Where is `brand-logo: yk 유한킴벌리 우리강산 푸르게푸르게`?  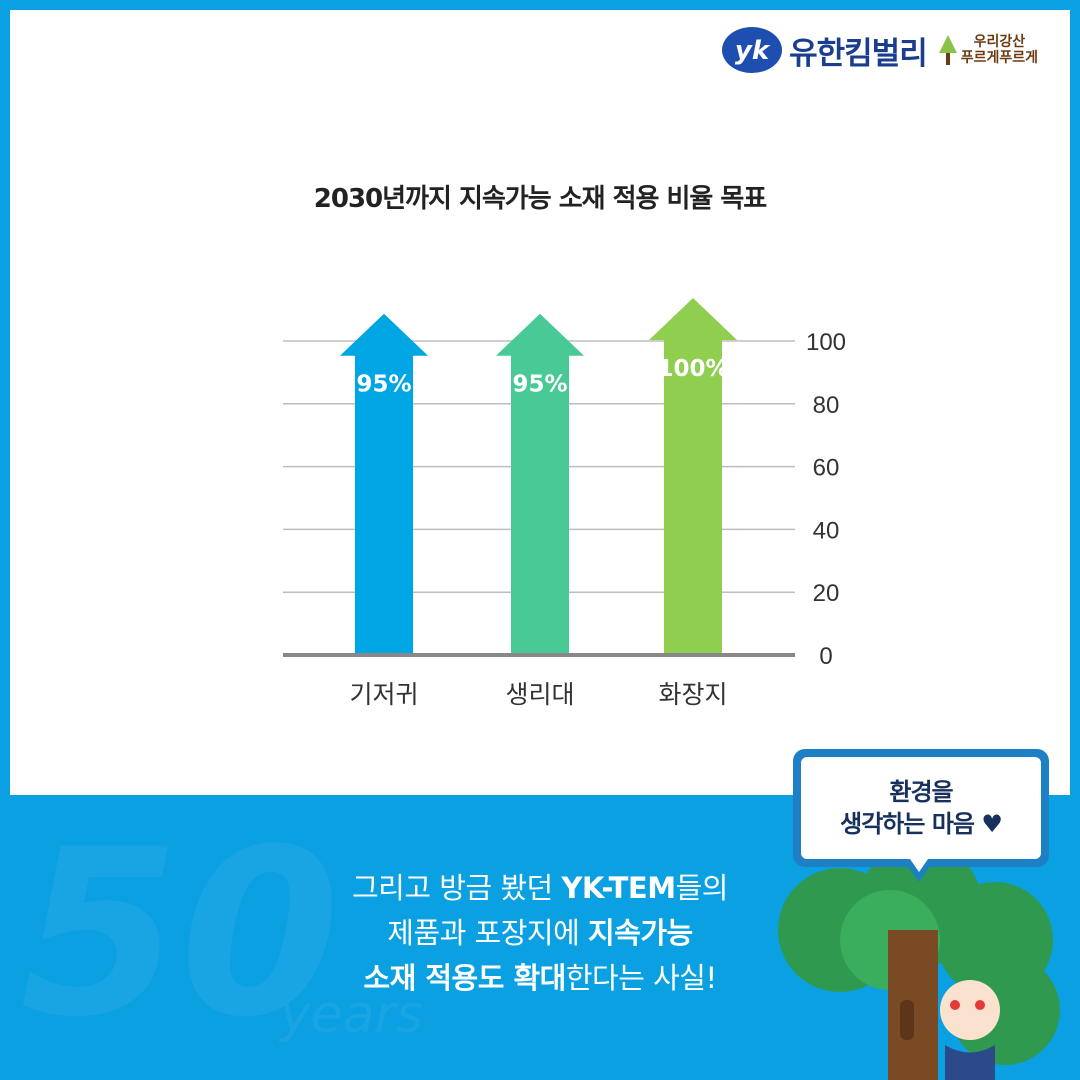
brand-logo: yk 유한킴벌리 우리강산 푸르게푸르게 is located at coordinates (879, 50).